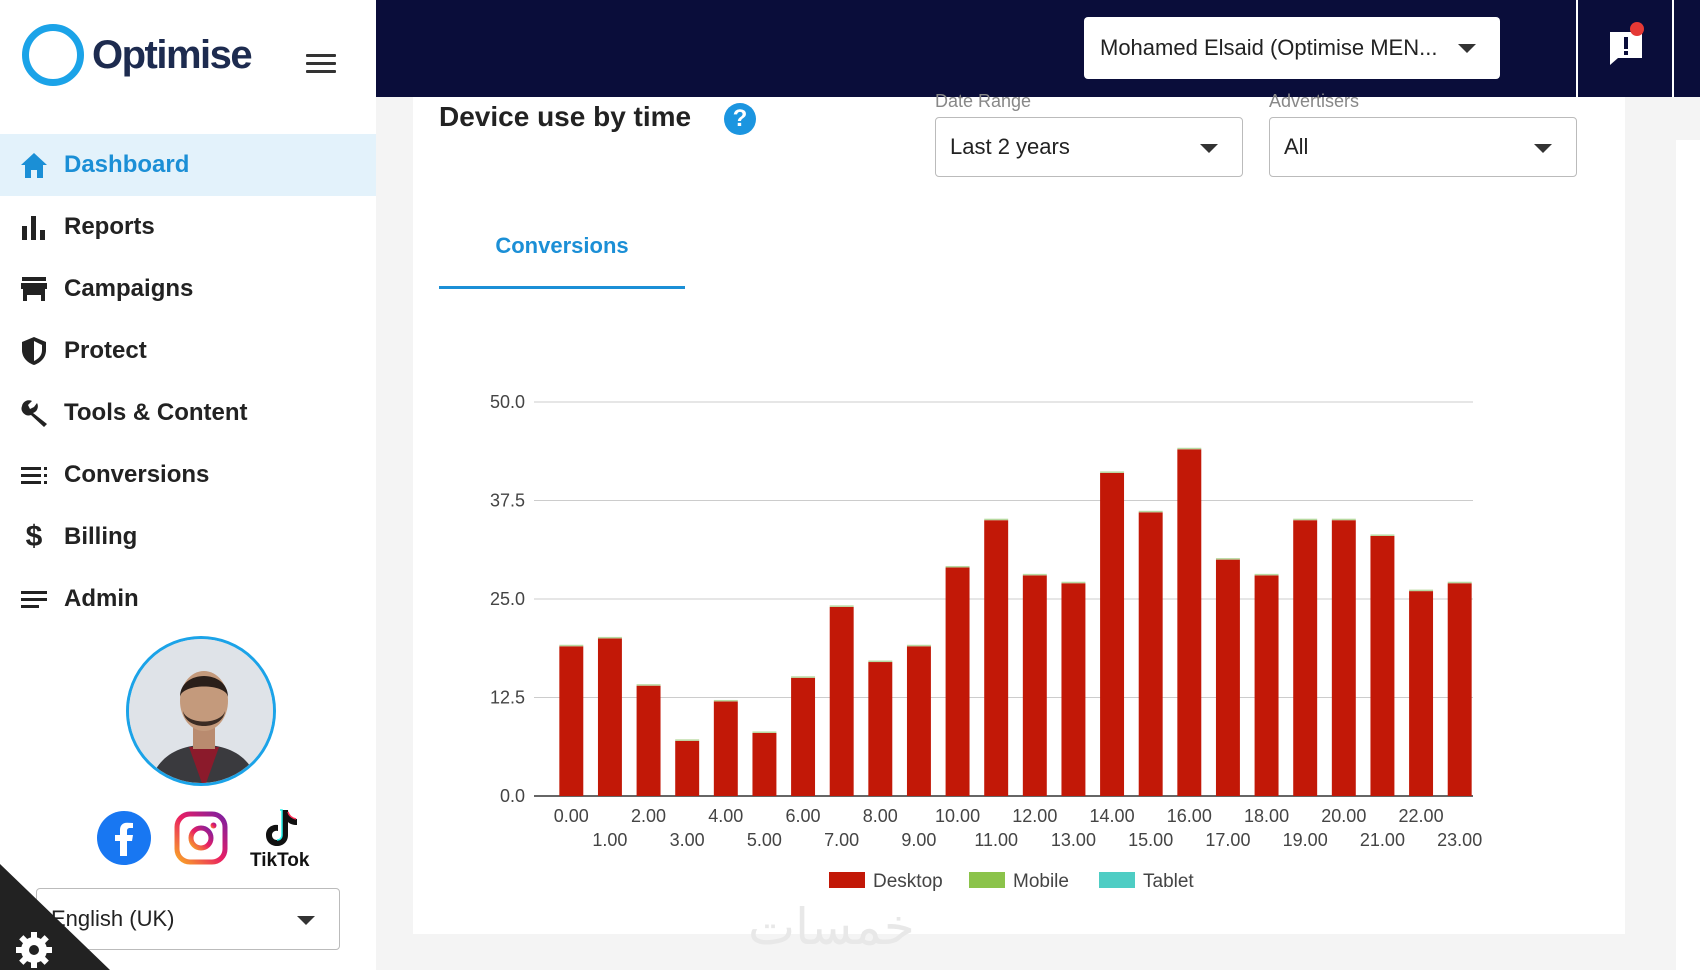 The width and height of the screenshot is (1700, 970). Describe the element at coordinates (1577, 48) in the screenshot. I see `header-divider` at that location.